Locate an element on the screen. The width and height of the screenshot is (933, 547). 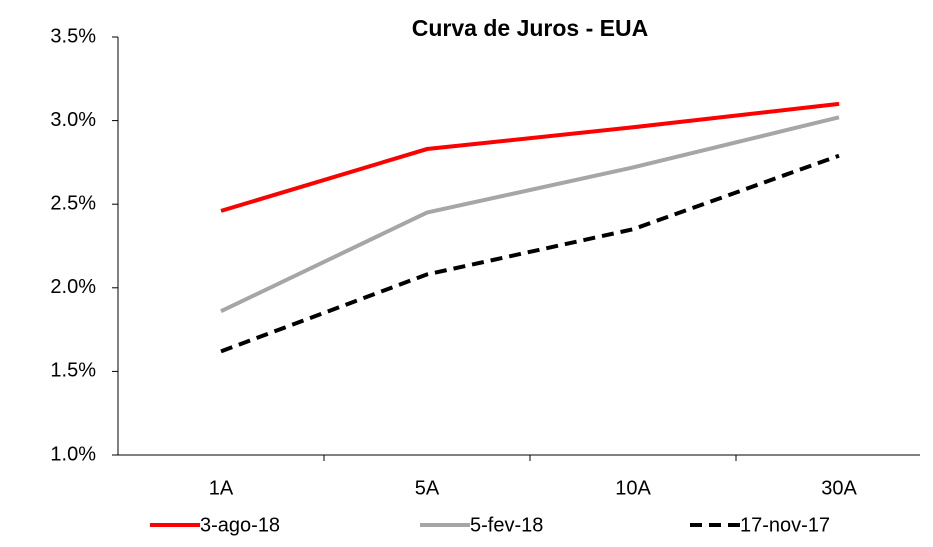
y-tick-label: 1.5% is located at coordinates (73, 371).